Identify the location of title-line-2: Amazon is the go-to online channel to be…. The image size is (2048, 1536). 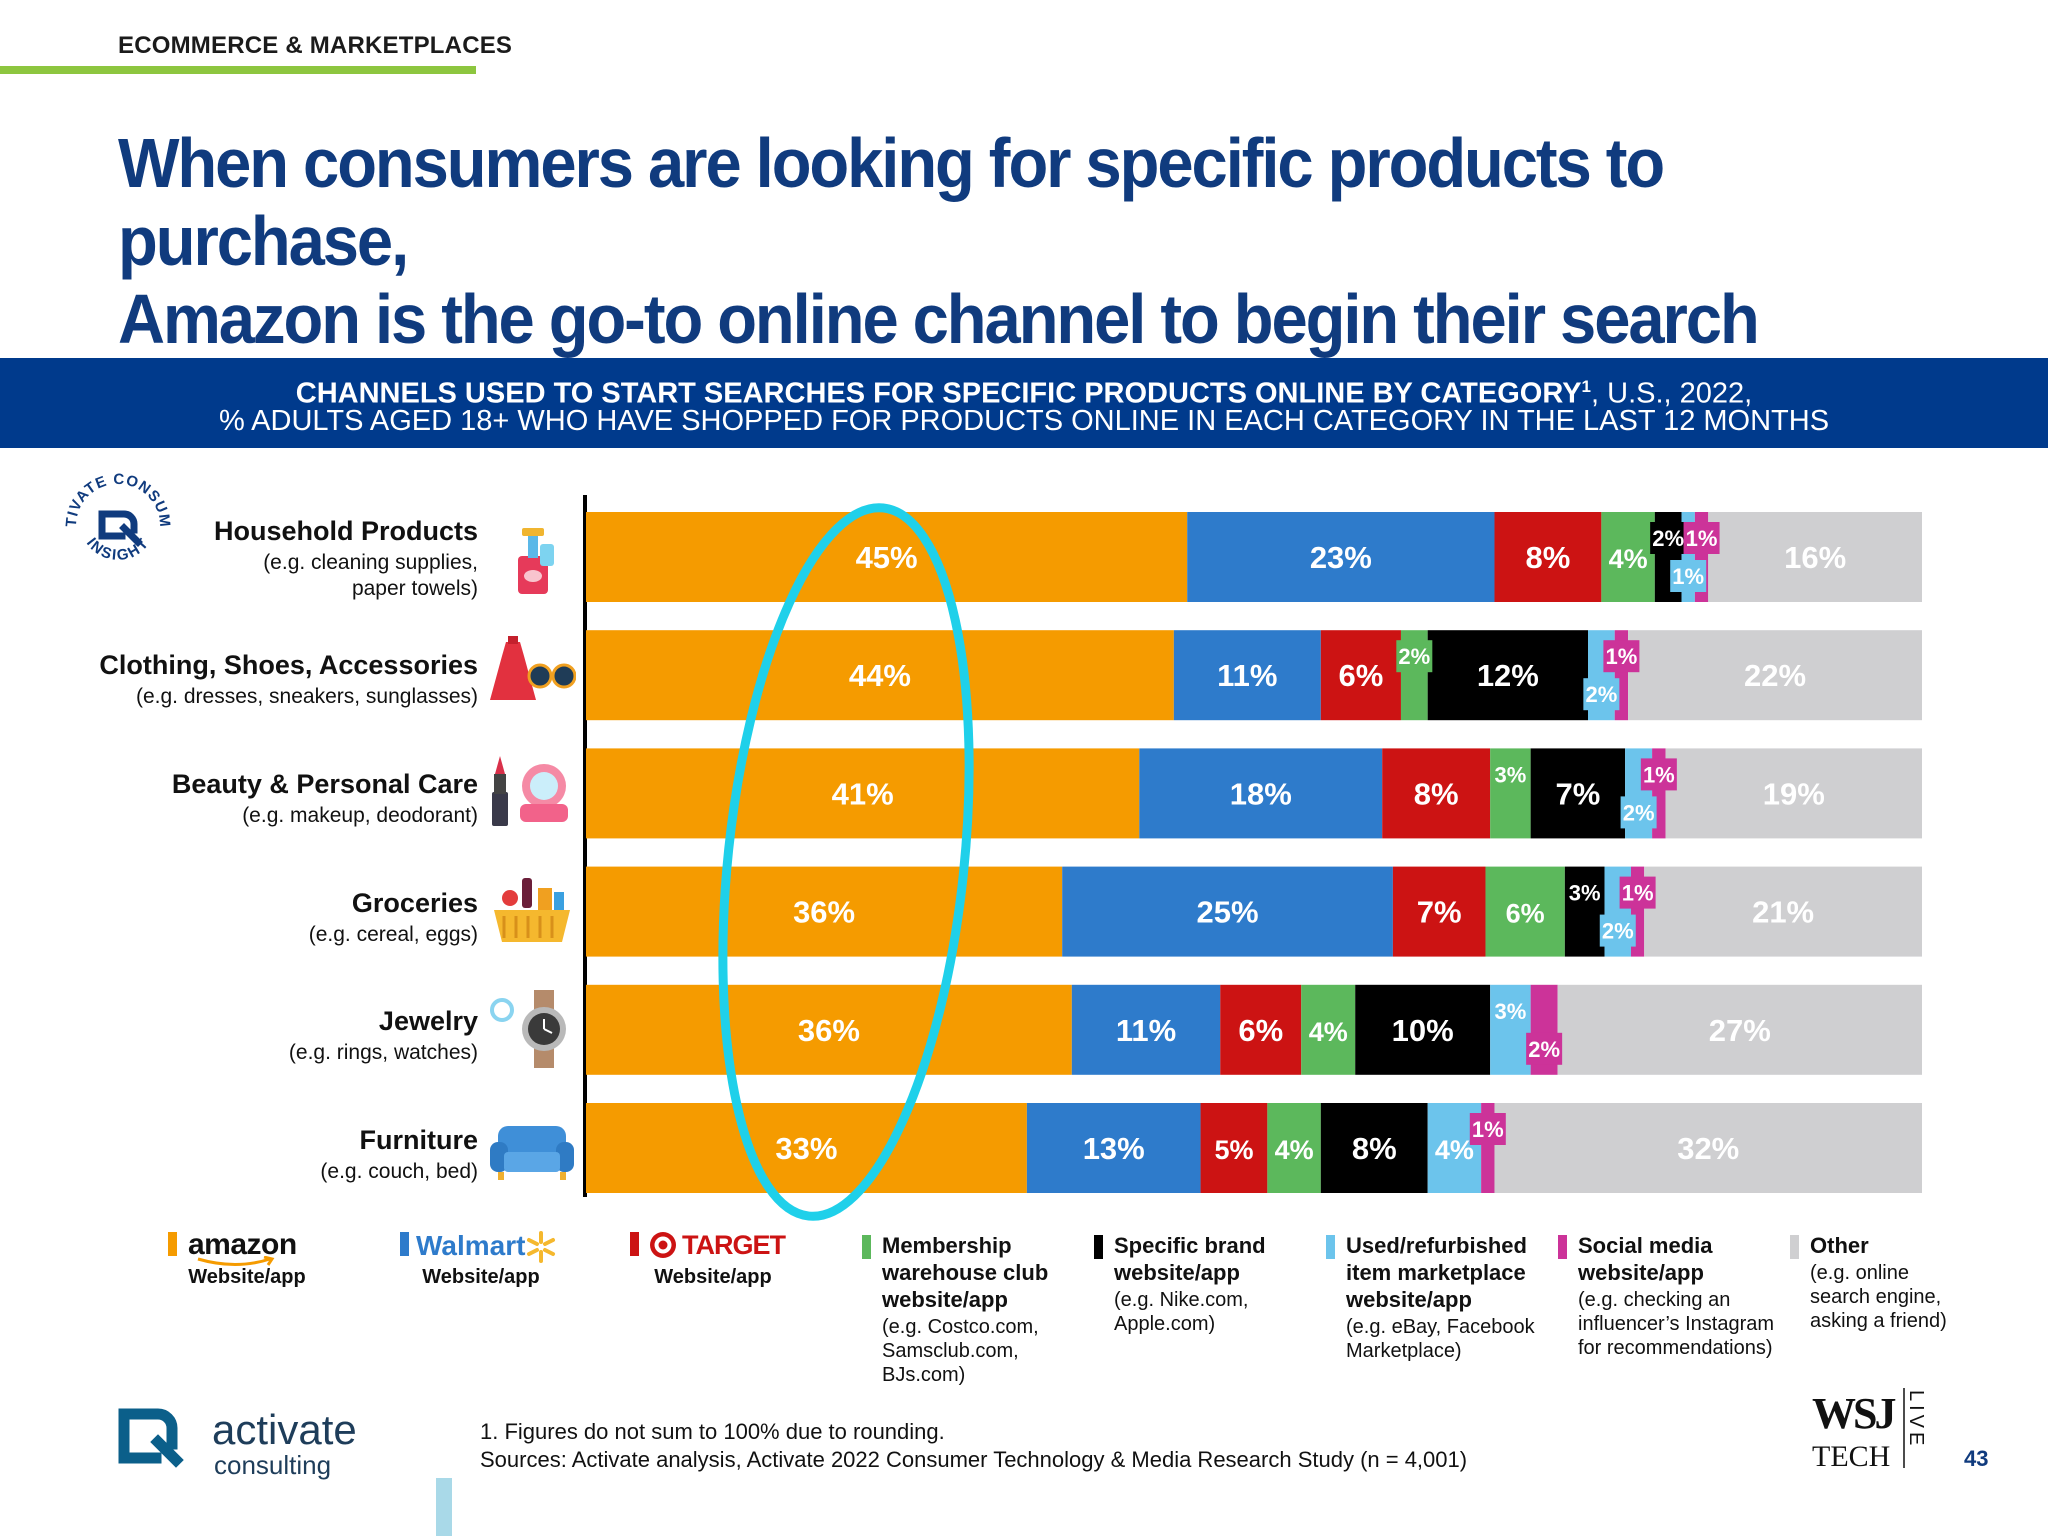
(939, 319).